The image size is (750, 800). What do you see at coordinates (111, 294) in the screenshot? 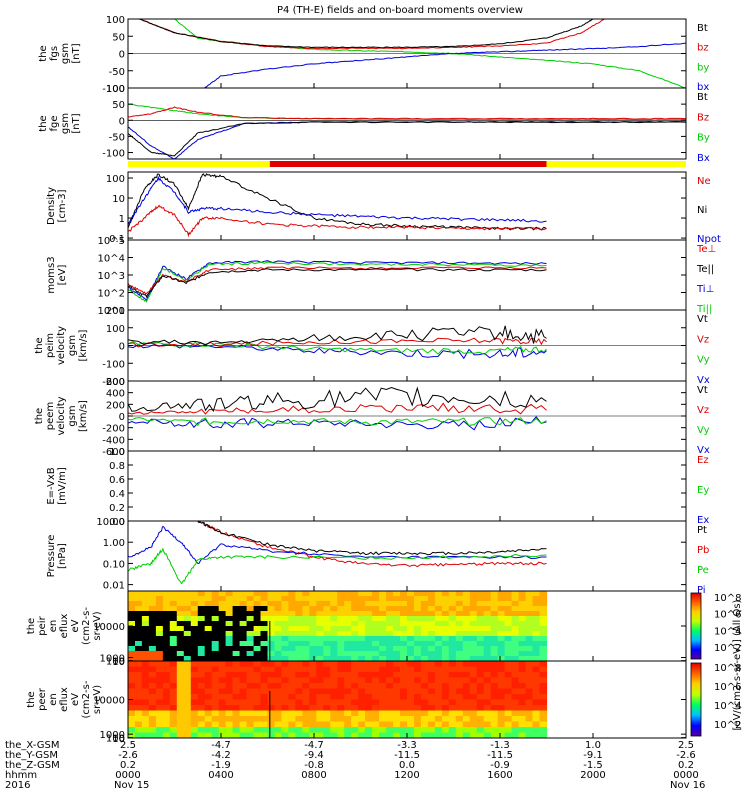
I see `y-tick-label: 10^2` at bounding box center [111, 294].